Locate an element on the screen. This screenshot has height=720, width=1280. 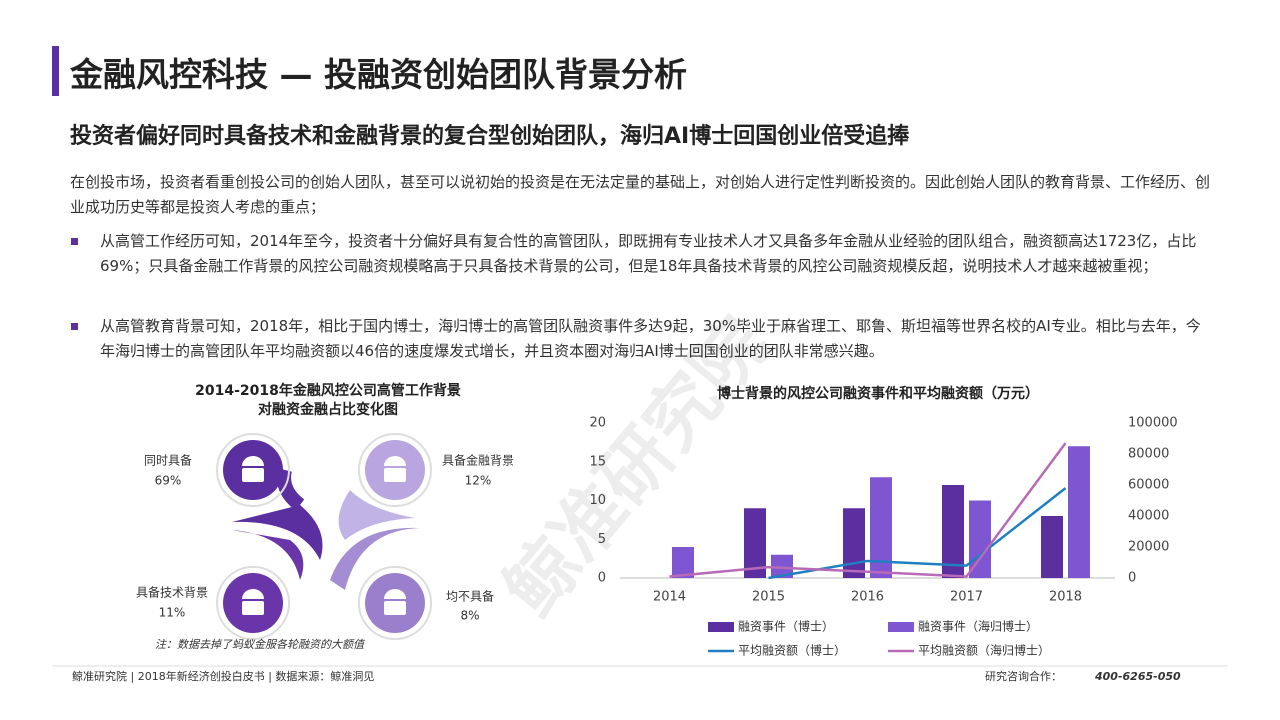
legend-label: 融资事件（海归博士） is located at coordinates (978, 626).